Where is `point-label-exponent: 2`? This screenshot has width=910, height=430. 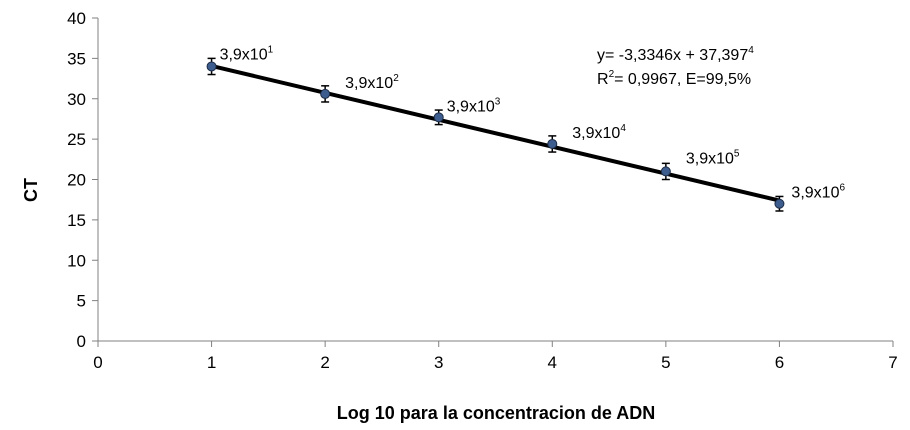
point-label-exponent: 2 is located at coordinates (396, 78).